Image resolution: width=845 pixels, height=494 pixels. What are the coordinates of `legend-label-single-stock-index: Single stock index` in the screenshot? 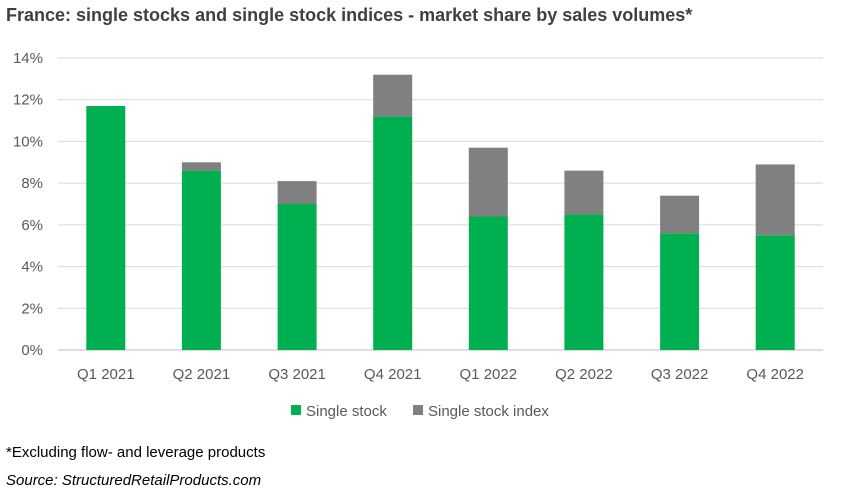 It's located at (488, 411).